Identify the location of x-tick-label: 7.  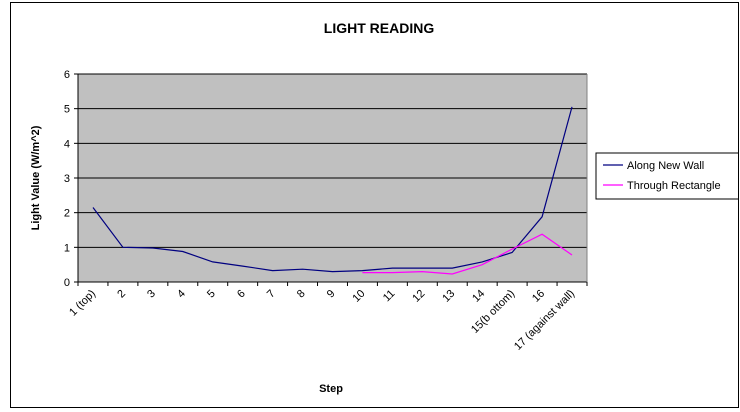
(271, 294).